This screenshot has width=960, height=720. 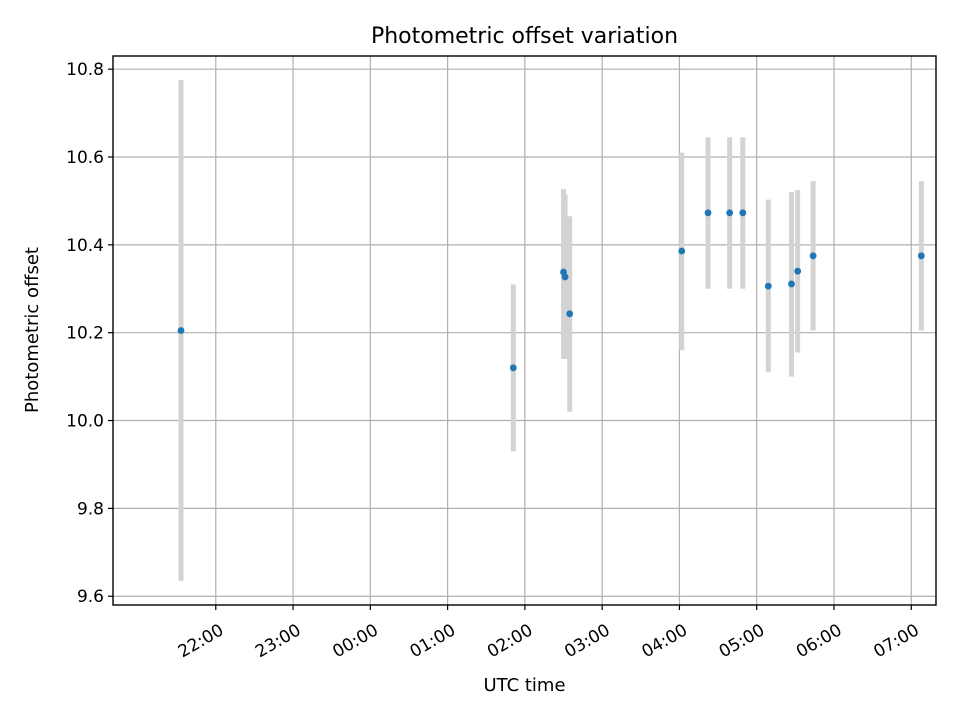 What do you see at coordinates (85, 70) in the screenshot?
I see `y-tick-label: 10.8` at bounding box center [85, 70].